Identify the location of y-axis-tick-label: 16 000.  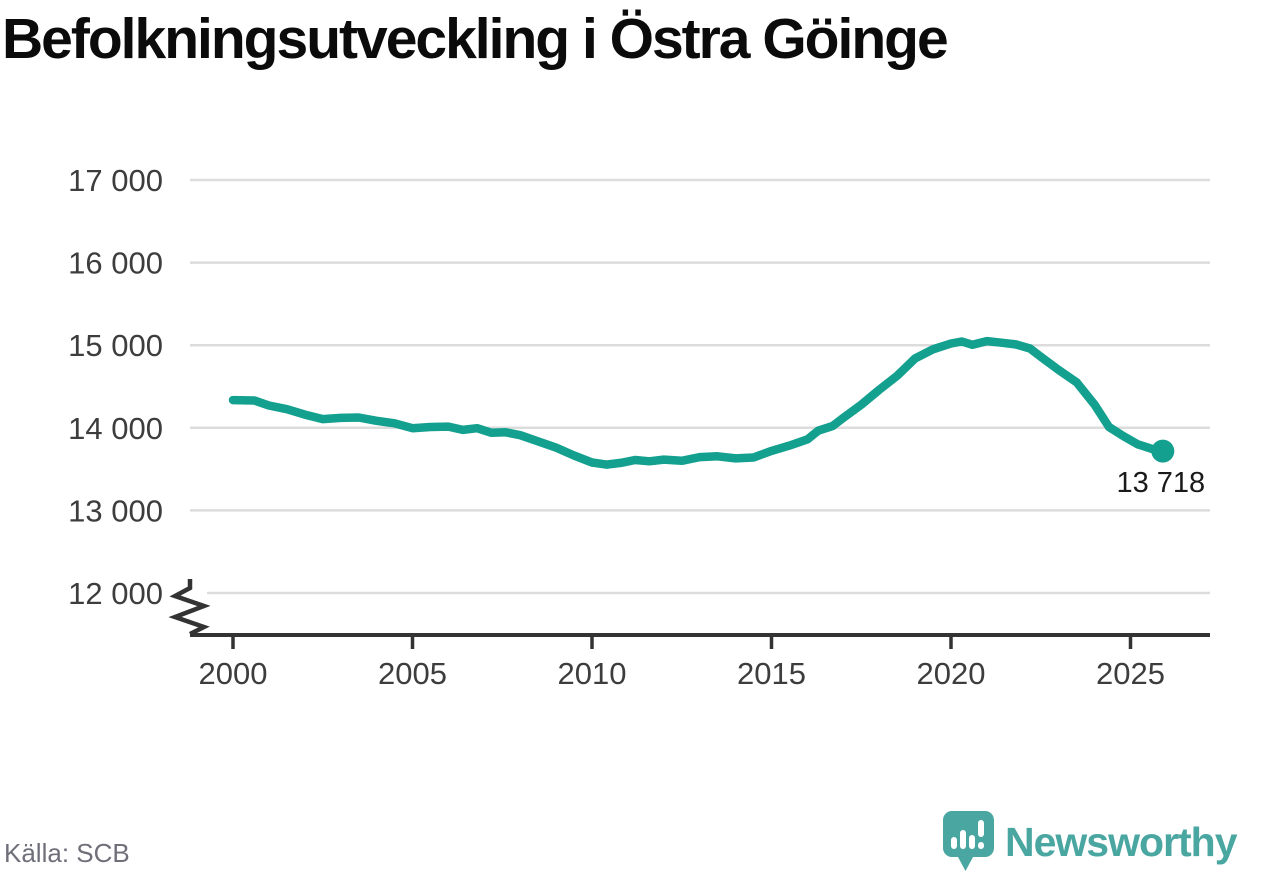
(115, 263).